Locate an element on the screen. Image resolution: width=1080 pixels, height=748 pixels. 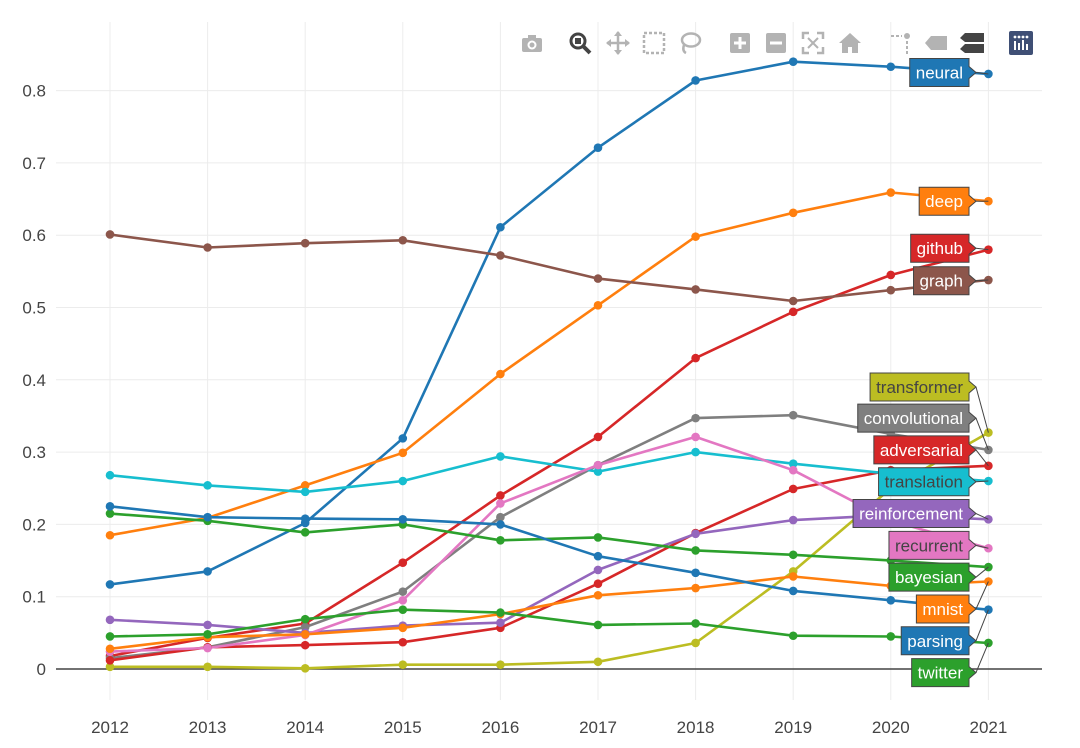
zoom-out-icon is located at coordinates (776, 43).